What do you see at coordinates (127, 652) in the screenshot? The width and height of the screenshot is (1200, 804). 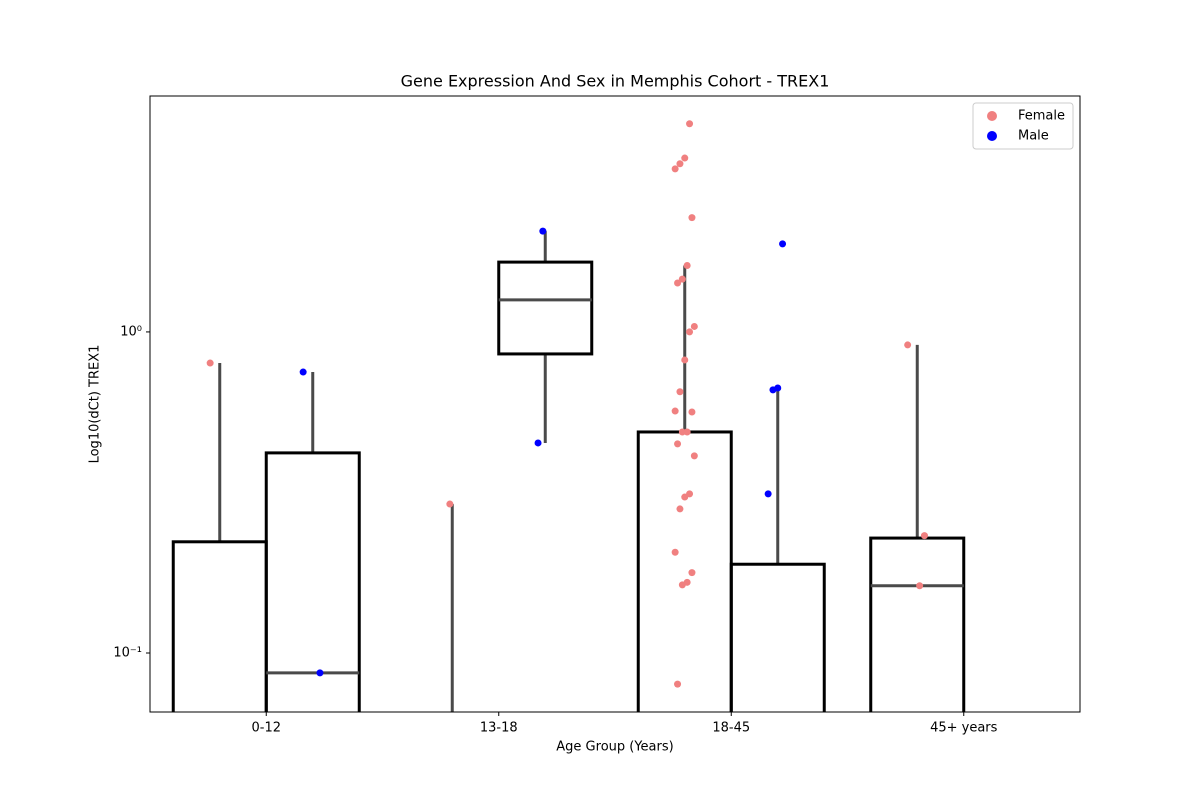 I see `y-tick-label: 10⁻¹` at bounding box center [127, 652].